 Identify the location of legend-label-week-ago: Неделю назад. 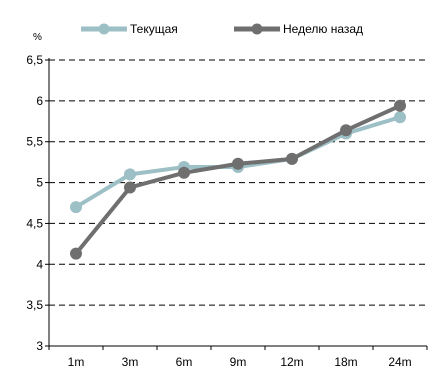
(323, 29).